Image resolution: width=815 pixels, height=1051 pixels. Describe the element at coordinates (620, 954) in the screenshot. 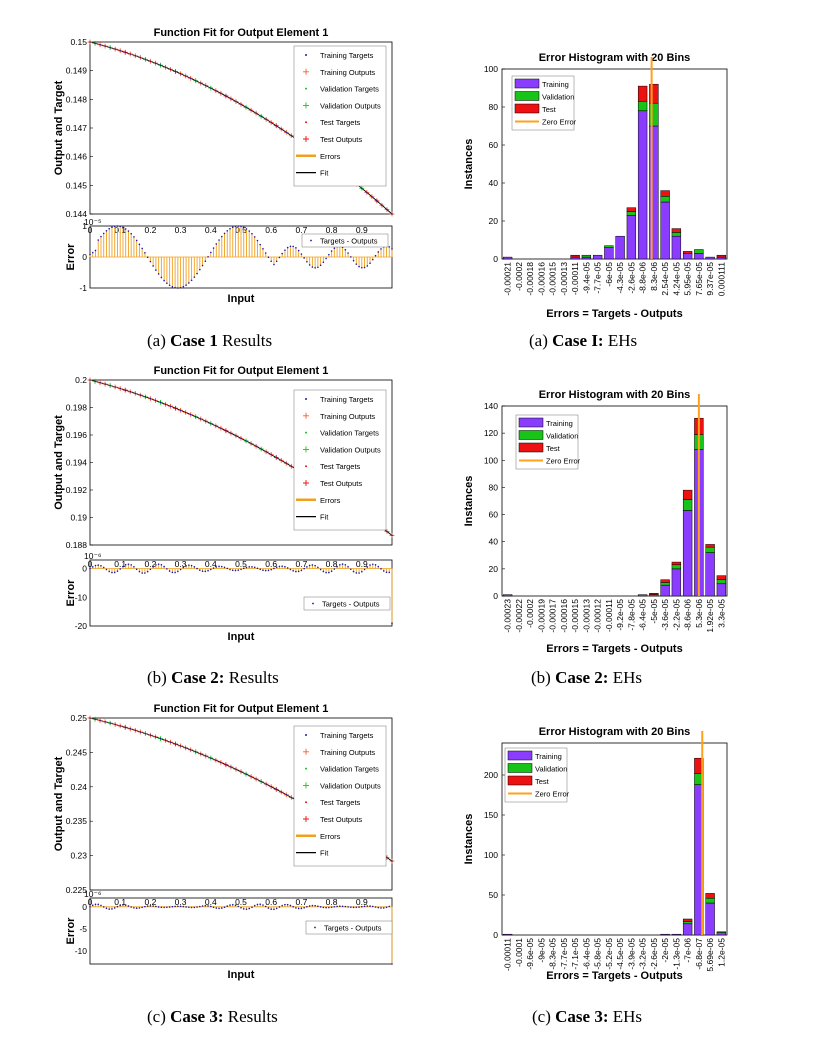

I see `x-tick-label: -4.5e-05` at that location.